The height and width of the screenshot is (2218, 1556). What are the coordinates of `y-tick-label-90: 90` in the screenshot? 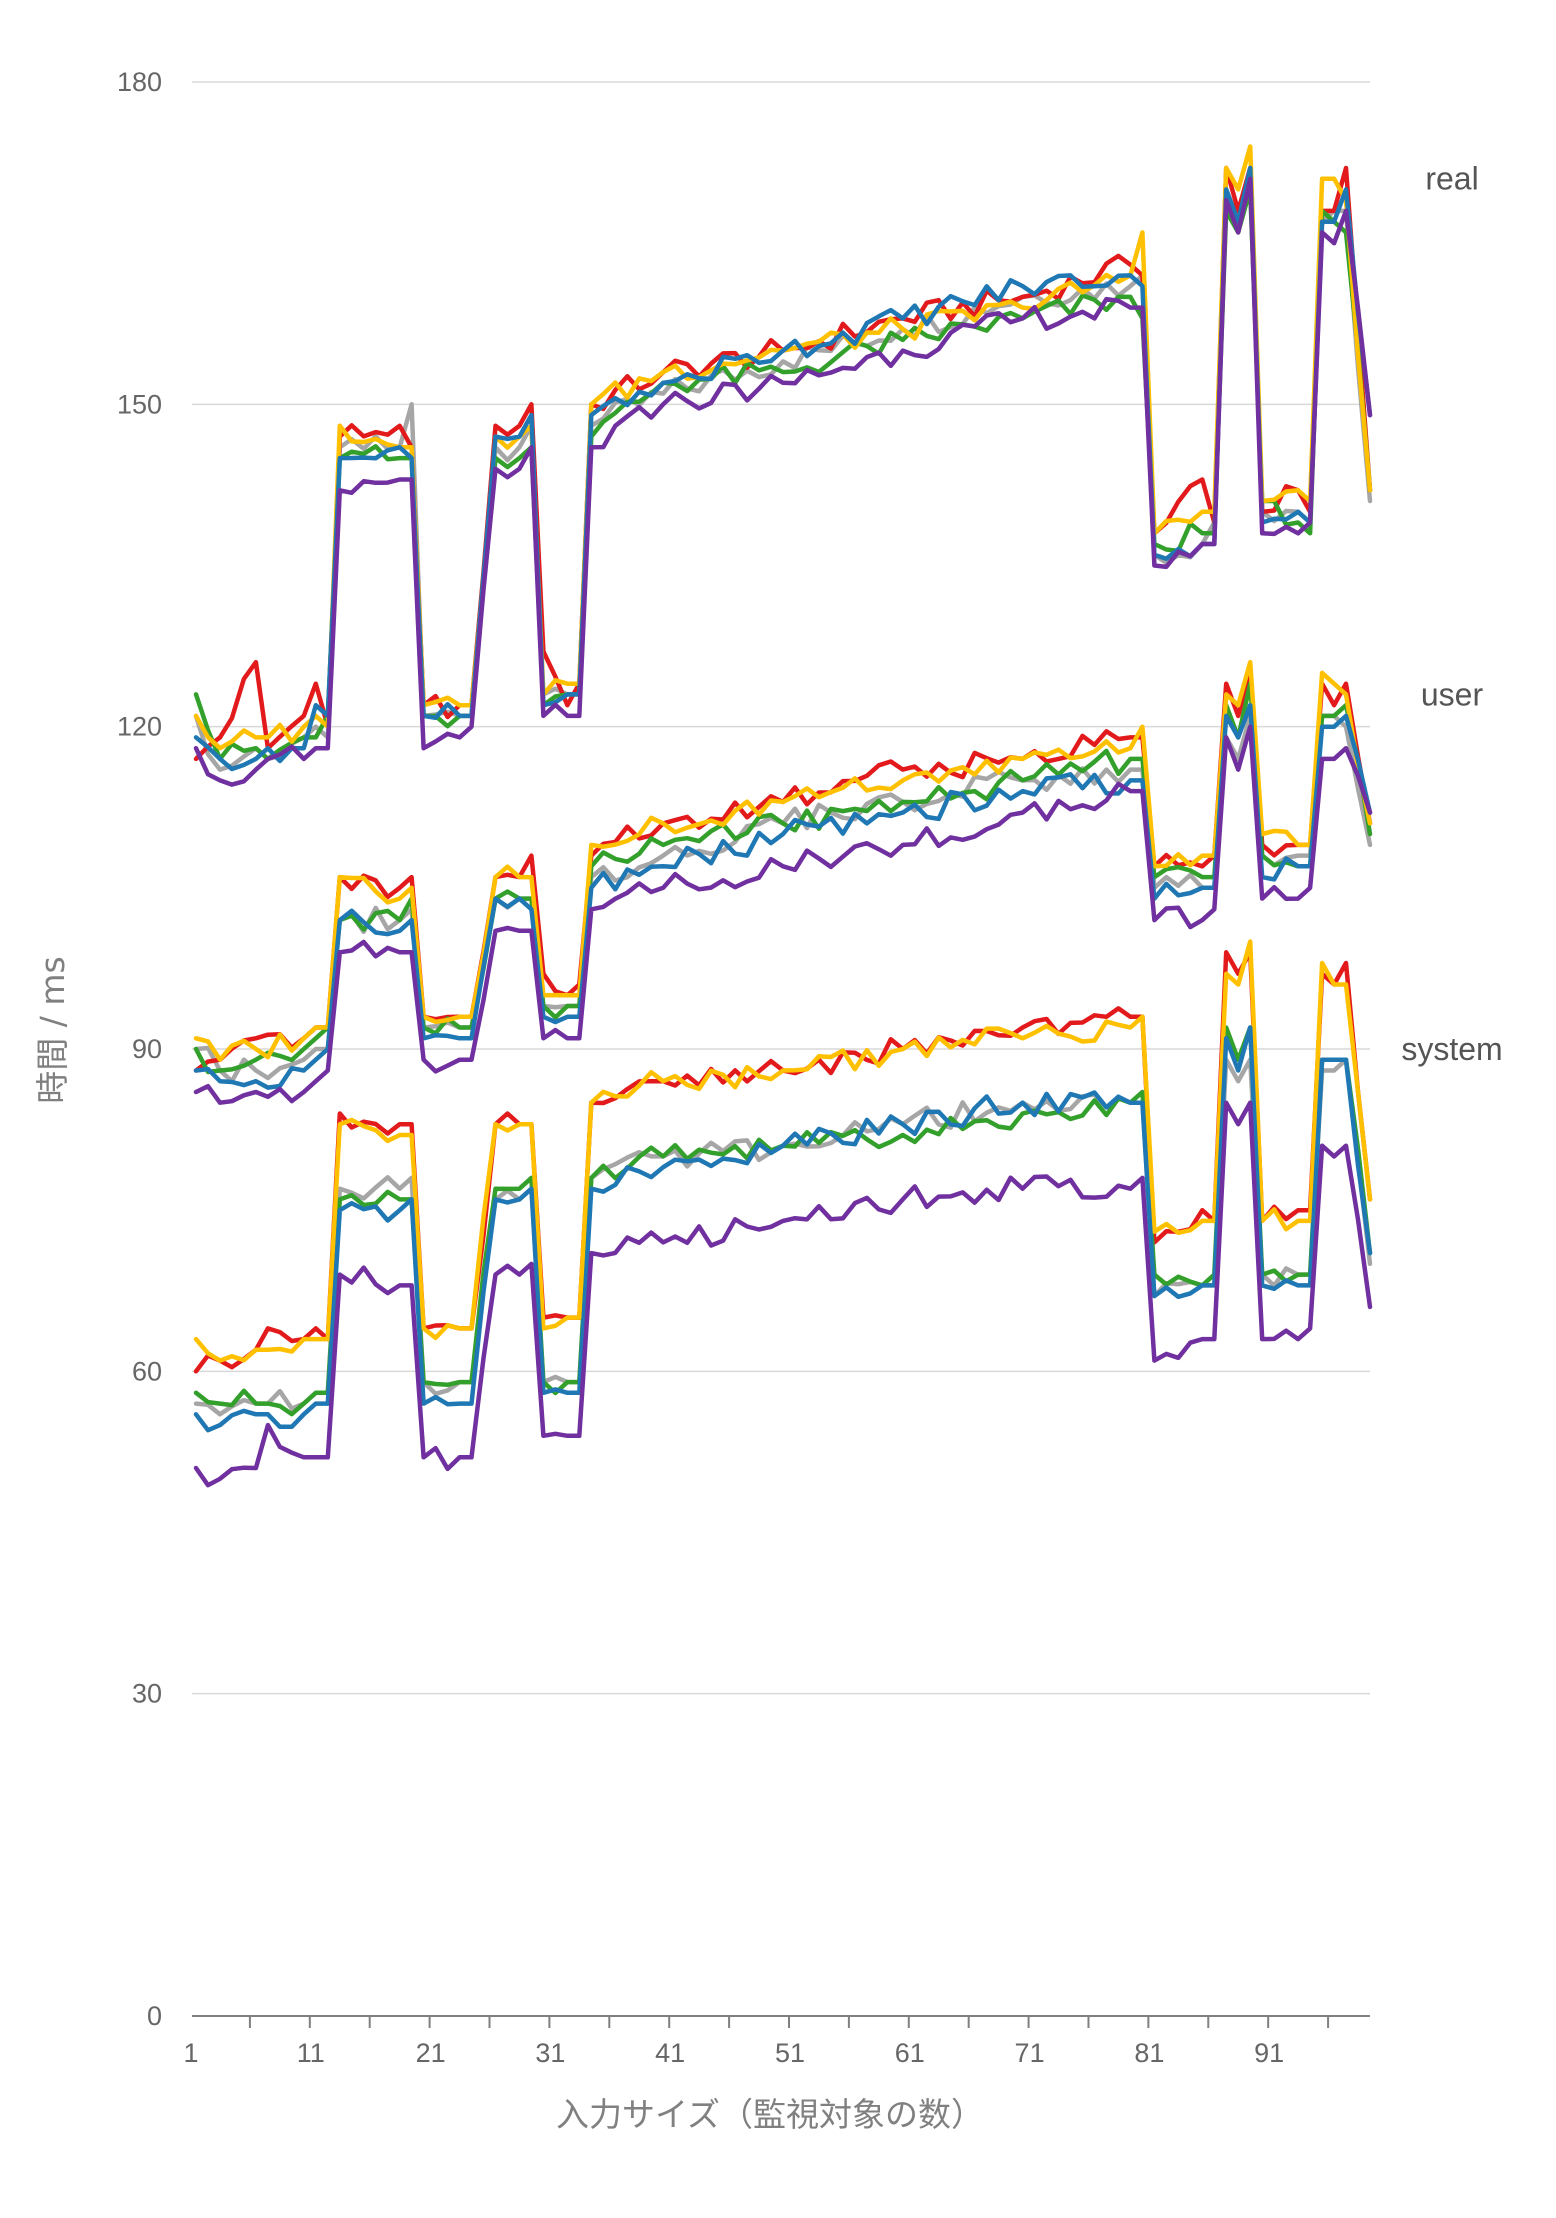 It's located at (147, 1049).